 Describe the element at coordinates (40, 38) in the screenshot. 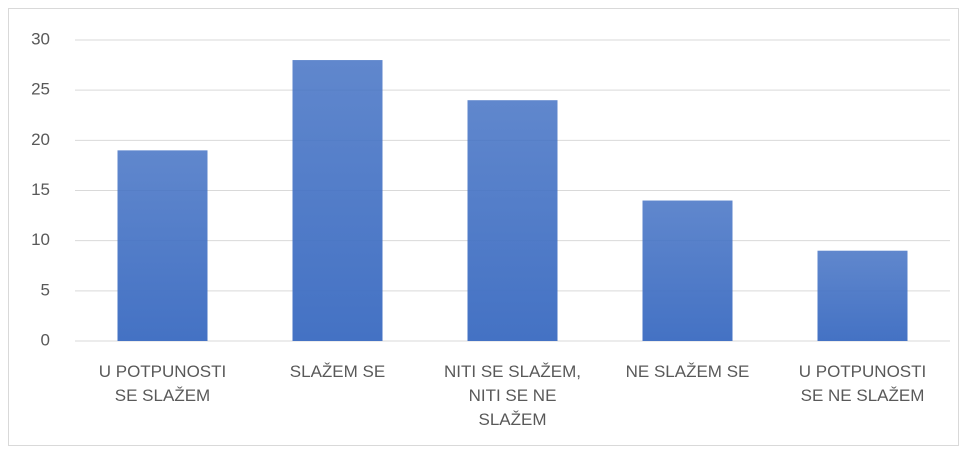

I see `y-tick-label: 30` at that location.